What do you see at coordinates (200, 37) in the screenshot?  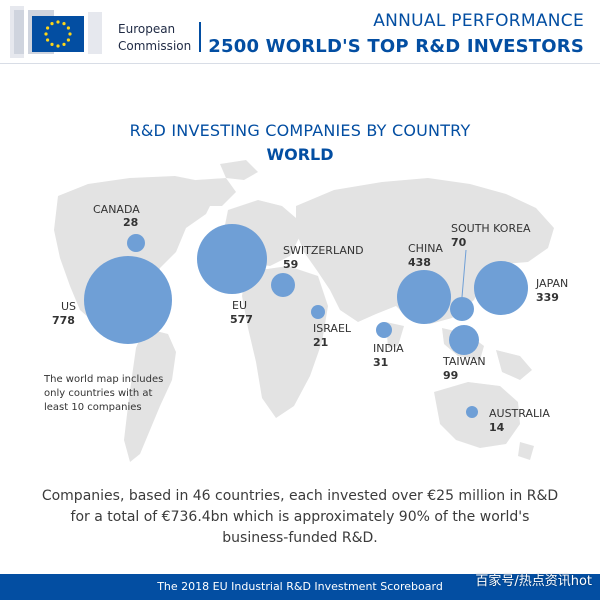 I see `brand-divider` at bounding box center [200, 37].